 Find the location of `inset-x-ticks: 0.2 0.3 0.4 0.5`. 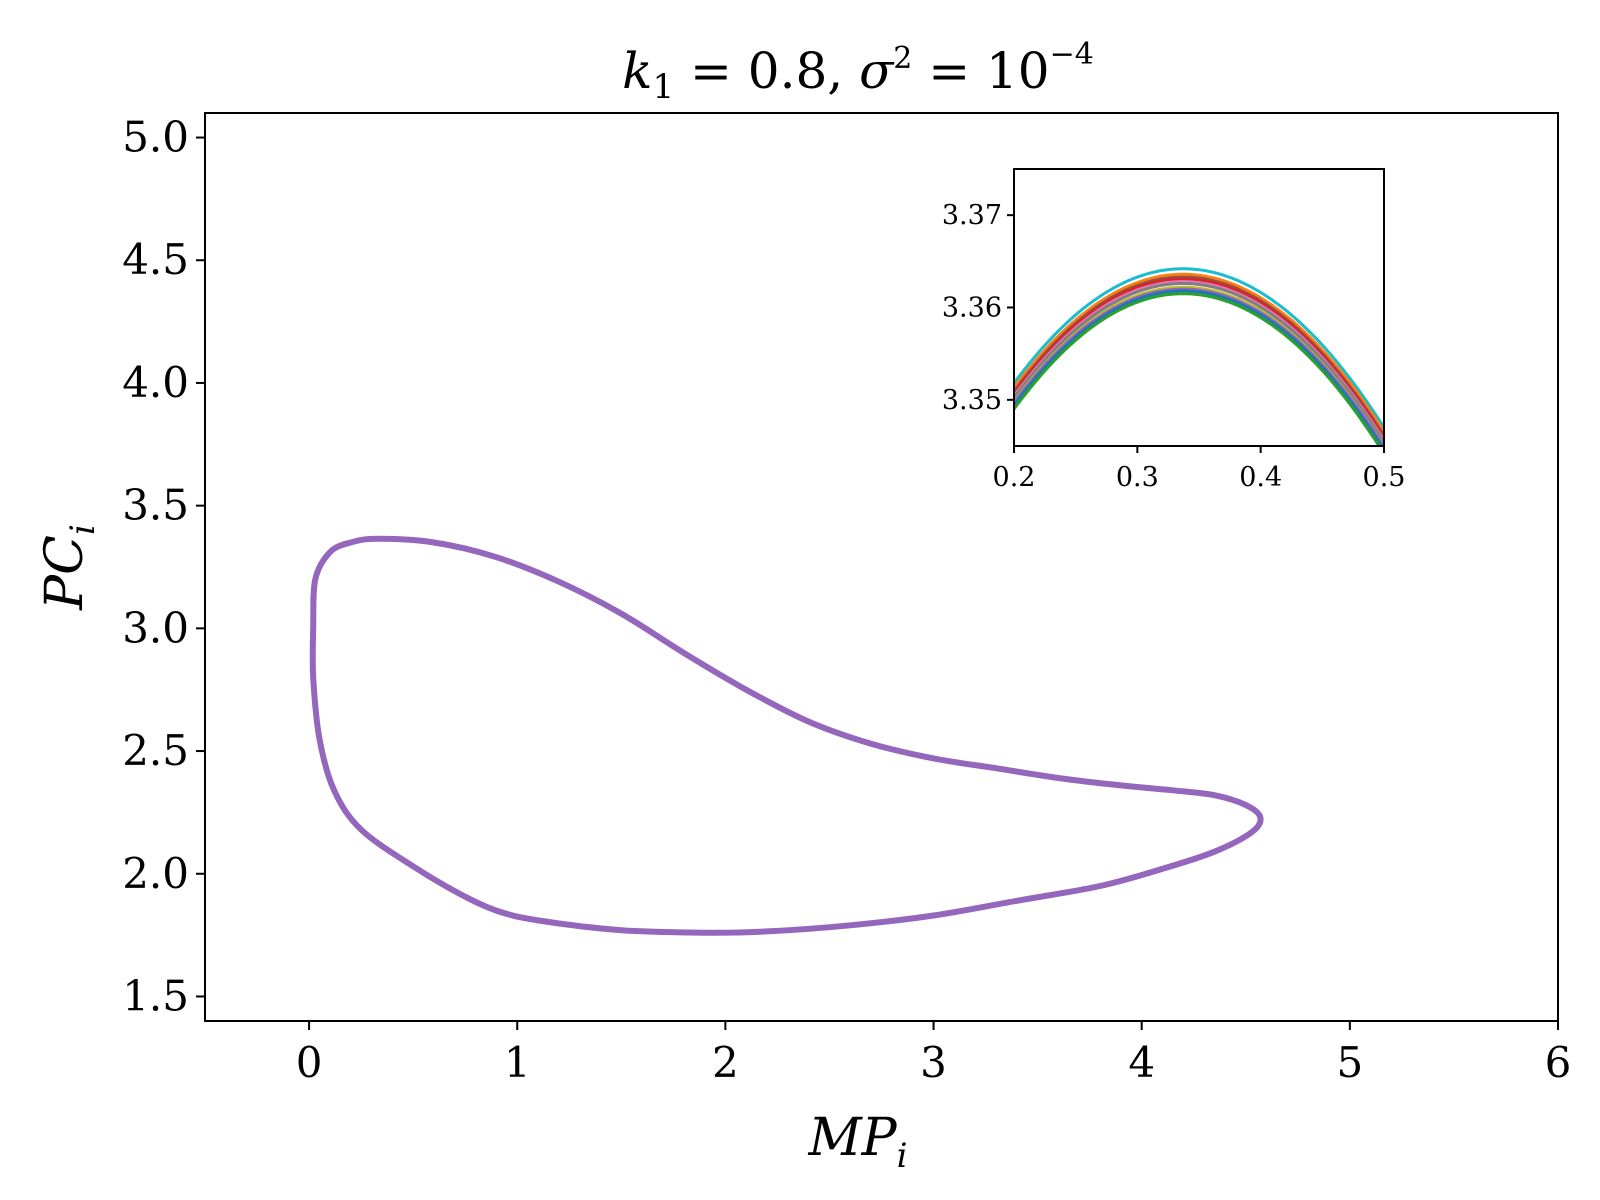

inset-x-ticks: 0.2 0.3 0.4 0.5 is located at coordinates (1199, 469).